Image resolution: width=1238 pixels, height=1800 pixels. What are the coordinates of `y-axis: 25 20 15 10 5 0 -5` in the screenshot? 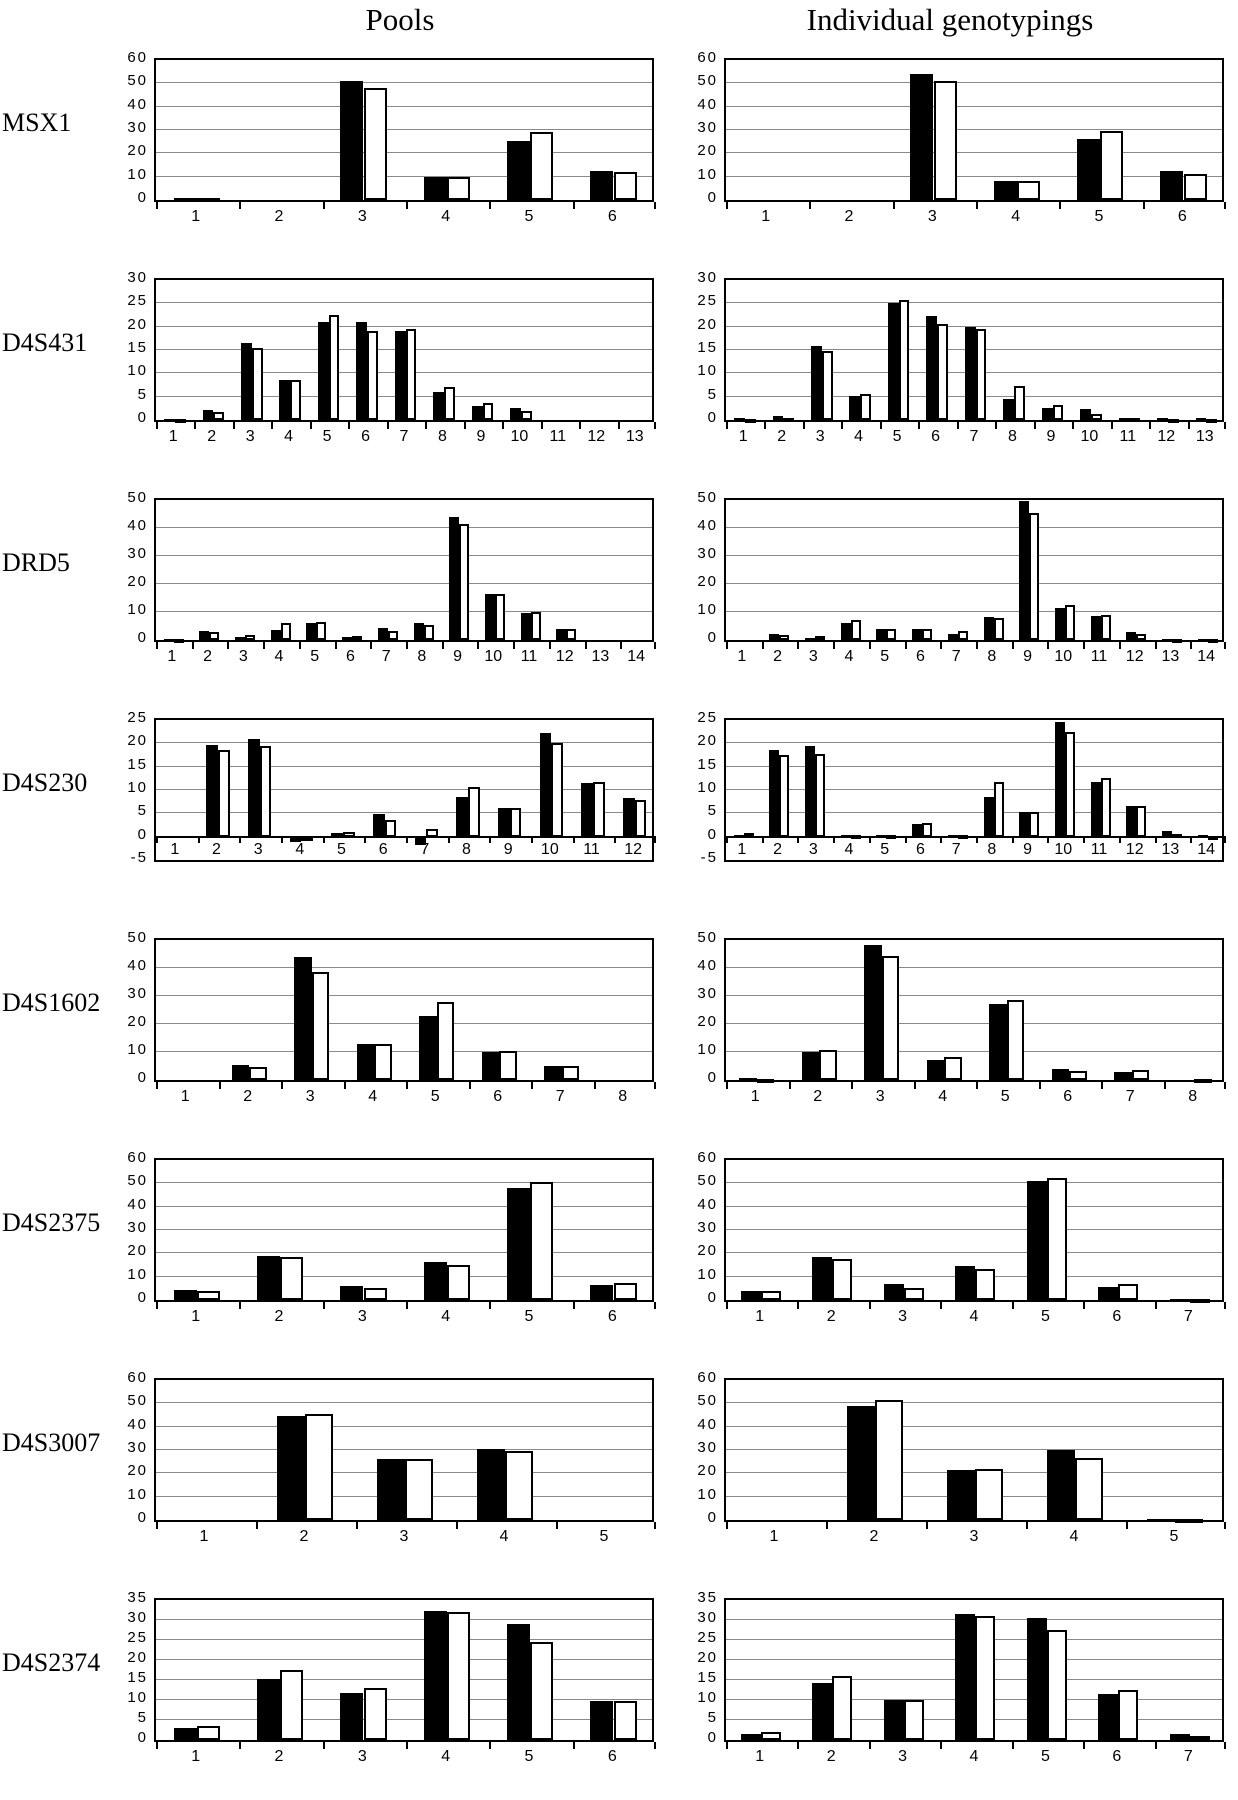 It's located at (698, 788).